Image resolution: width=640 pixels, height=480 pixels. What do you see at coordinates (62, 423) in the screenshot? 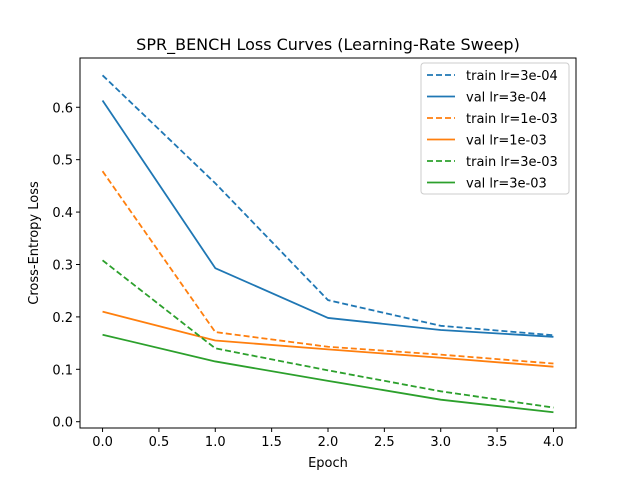
I see `y-tick-label: 0.0` at bounding box center [62, 423].